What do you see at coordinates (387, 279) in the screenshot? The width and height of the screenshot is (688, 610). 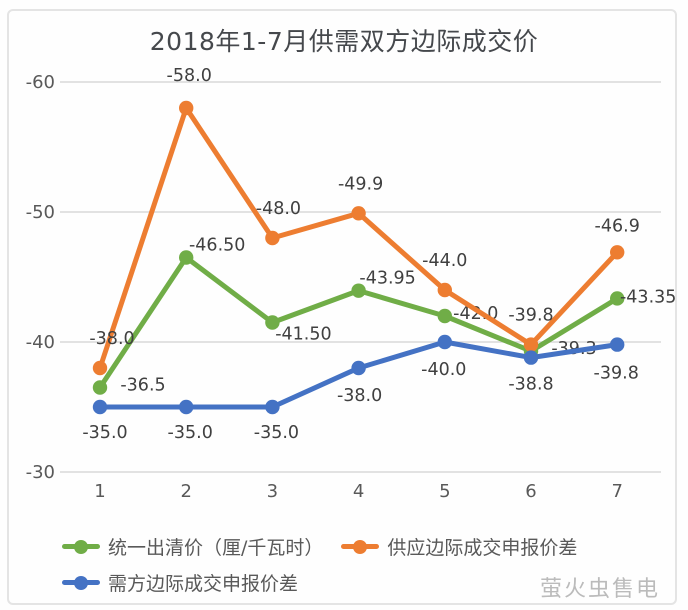 I see `data-point-label: -43.95` at bounding box center [387, 279].